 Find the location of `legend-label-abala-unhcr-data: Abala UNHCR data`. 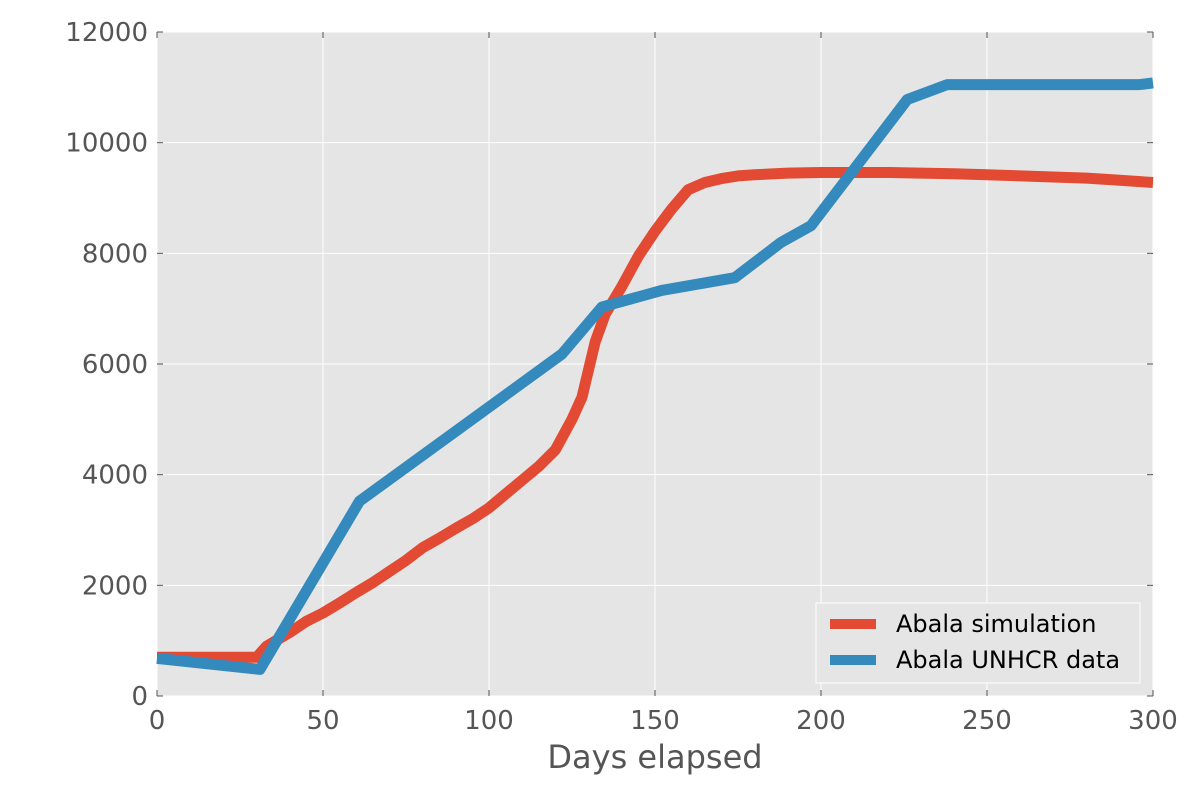

legend-label-abala-unhcr-data: Abala UNHCR data is located at coordinates (1008, 660).